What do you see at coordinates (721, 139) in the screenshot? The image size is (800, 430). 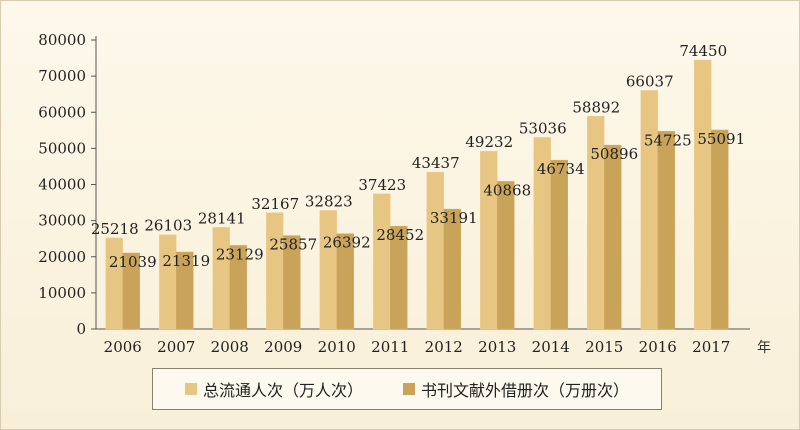 I see `data-label-series-2: 55091` at bounding box center [721, 139].